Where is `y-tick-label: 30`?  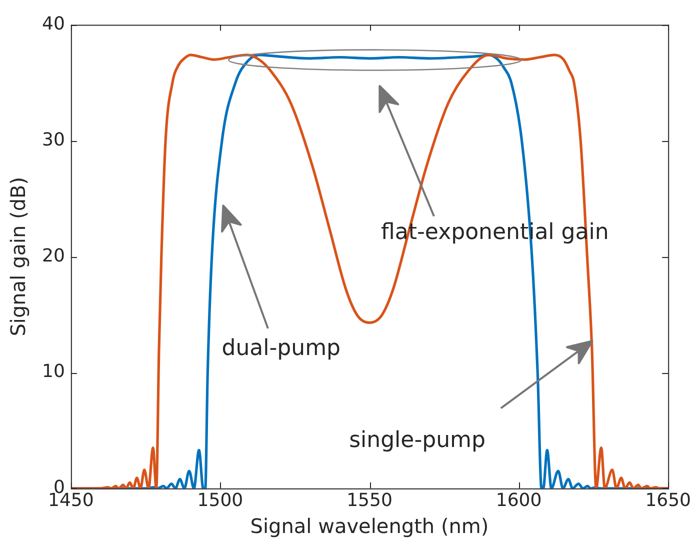 y-tick-label: 30 is located at coordinates (53, 139).